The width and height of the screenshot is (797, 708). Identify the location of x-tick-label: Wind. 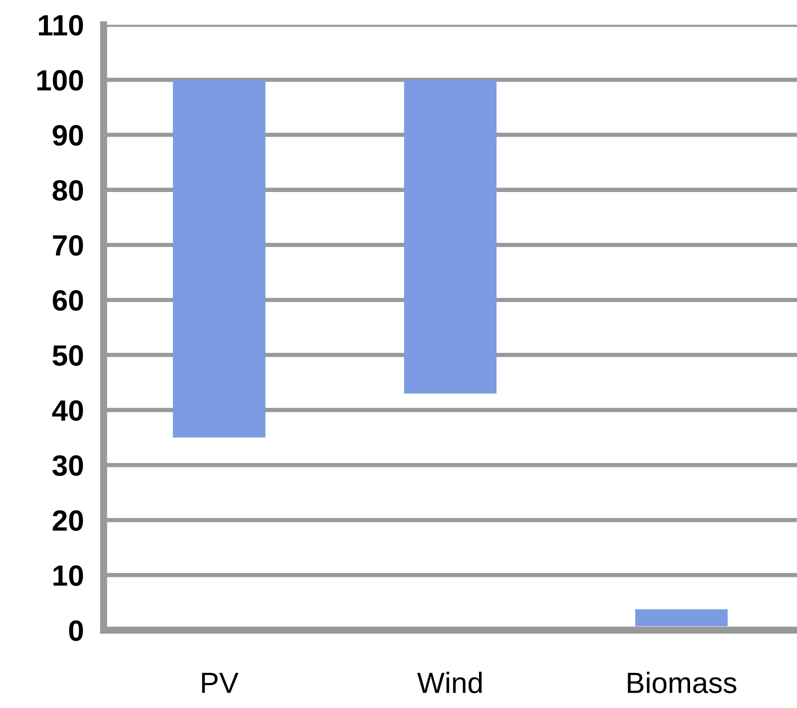
(449, 683).